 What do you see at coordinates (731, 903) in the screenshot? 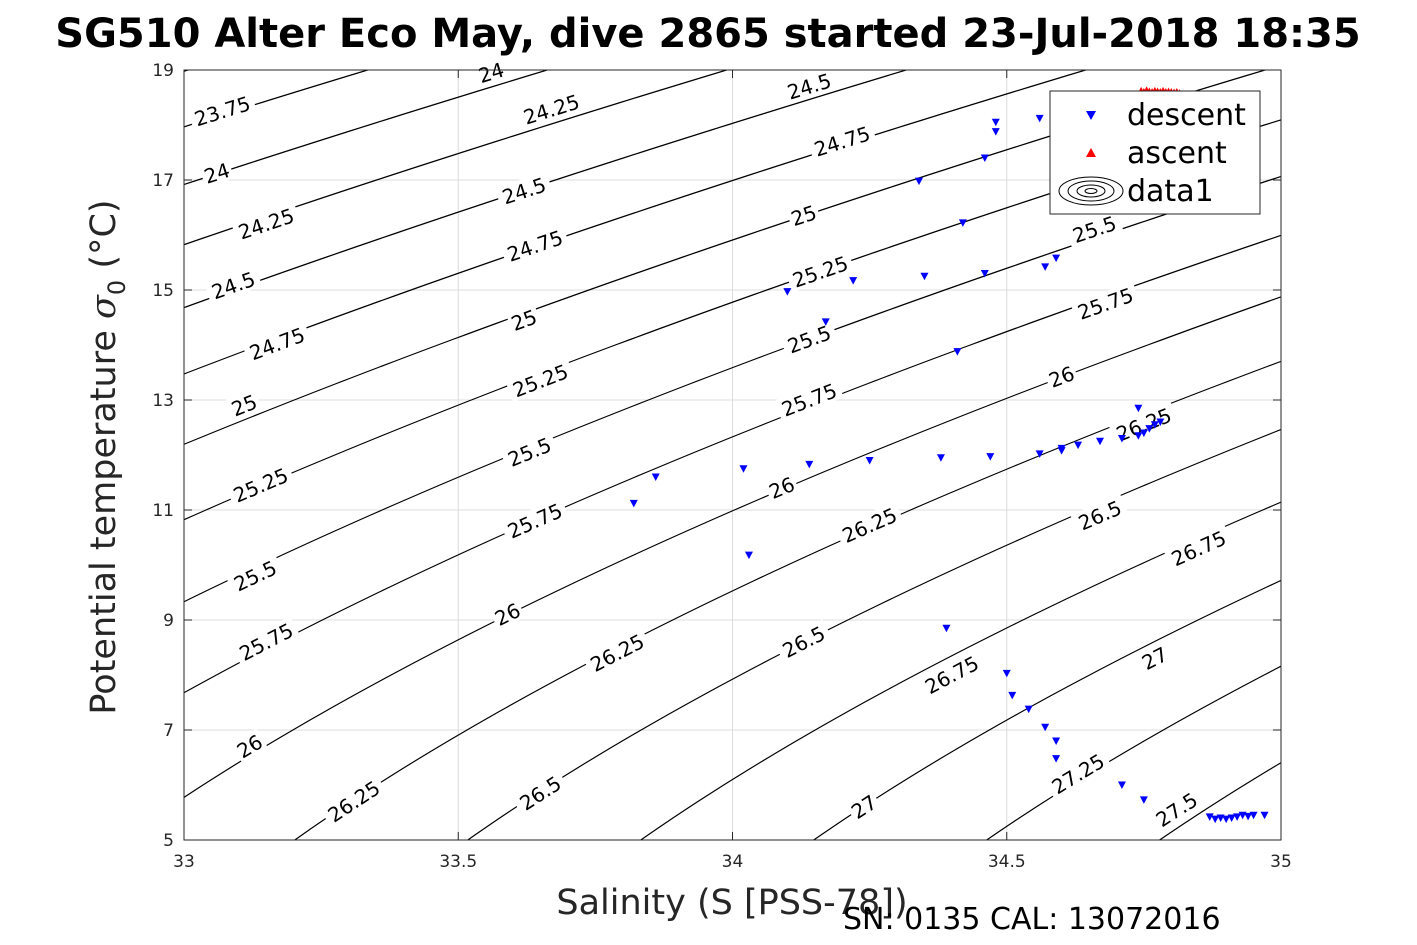
I see `x-axis-label: Salinity (S [PSS-78])` at bounding box center [731, 903].